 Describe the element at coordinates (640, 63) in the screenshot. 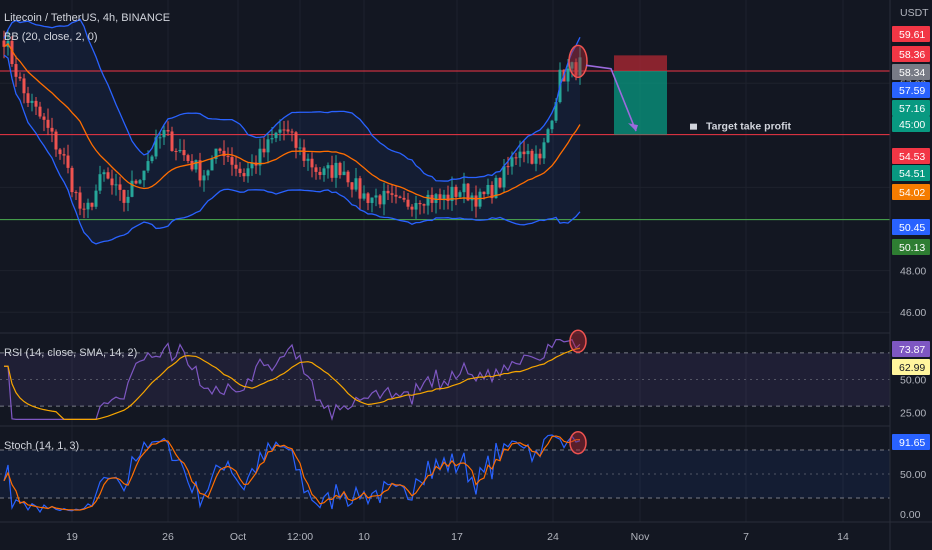

I see `stop-loss-zone` at that location.